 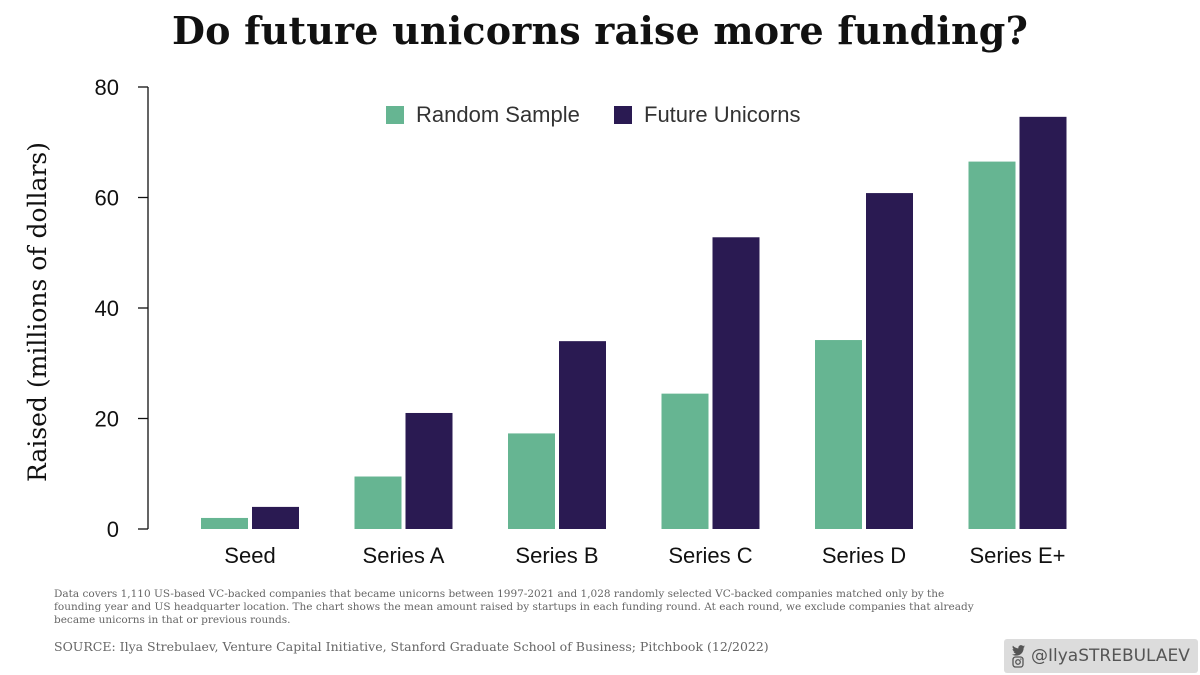 What do you see at coordinates (404, 555) in the screenshot?
I see `x-tick-label: Series A` at bounding box center [404, 555].